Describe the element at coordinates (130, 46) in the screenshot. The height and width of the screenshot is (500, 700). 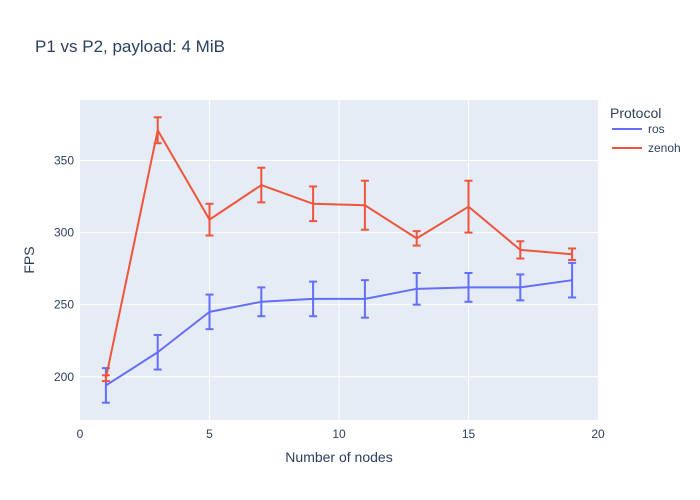
I see `chart-title: P1 vs P2, payload: 4 MiB` at that location.